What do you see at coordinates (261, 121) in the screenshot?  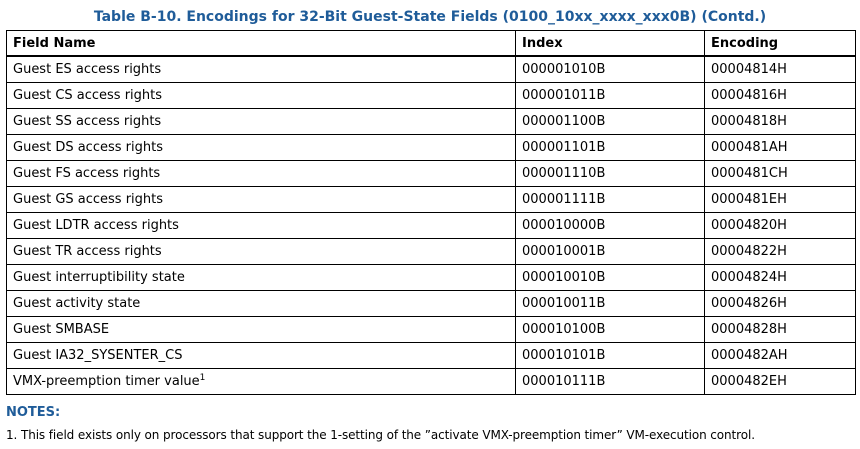 I see `field-name-cell: Guest SS access rights` at bounding box center [261, 121].